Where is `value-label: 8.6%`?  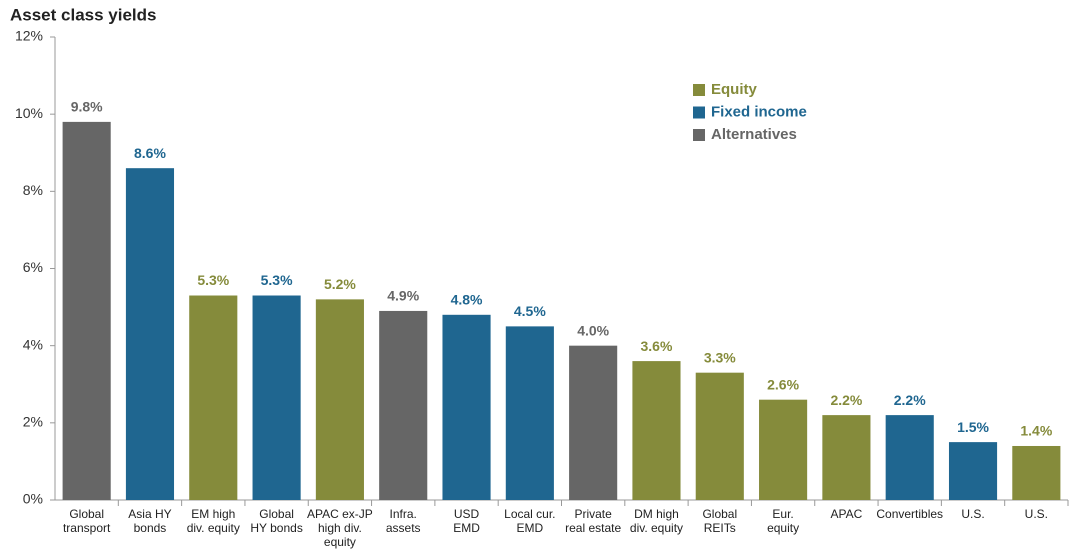 value-label: 8.6% is located at coordinates (150, 153).